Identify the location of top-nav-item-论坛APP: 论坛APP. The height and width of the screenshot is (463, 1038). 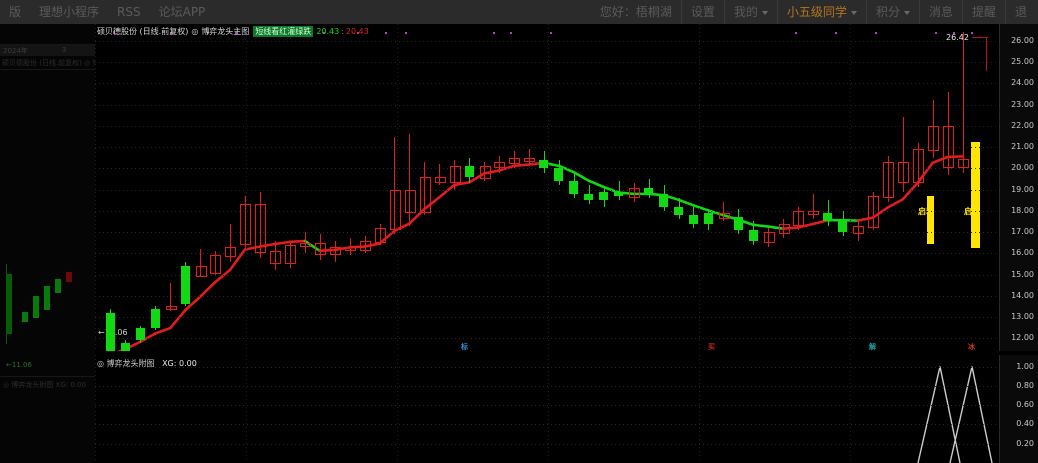
(182, 12).